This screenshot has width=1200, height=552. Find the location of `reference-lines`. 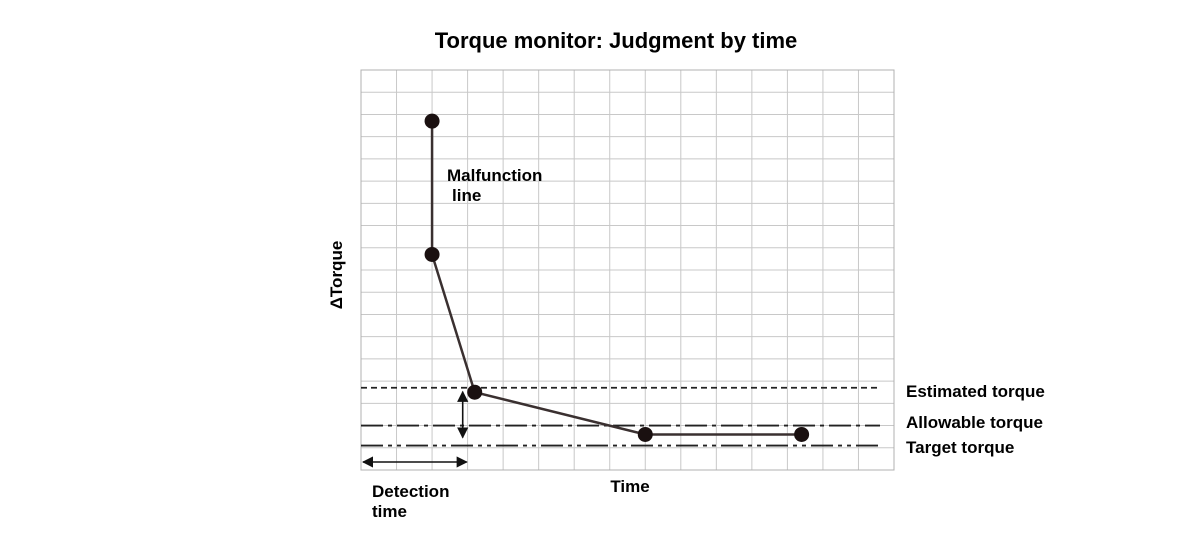

reference-lines is located at coordinates (620, 416).